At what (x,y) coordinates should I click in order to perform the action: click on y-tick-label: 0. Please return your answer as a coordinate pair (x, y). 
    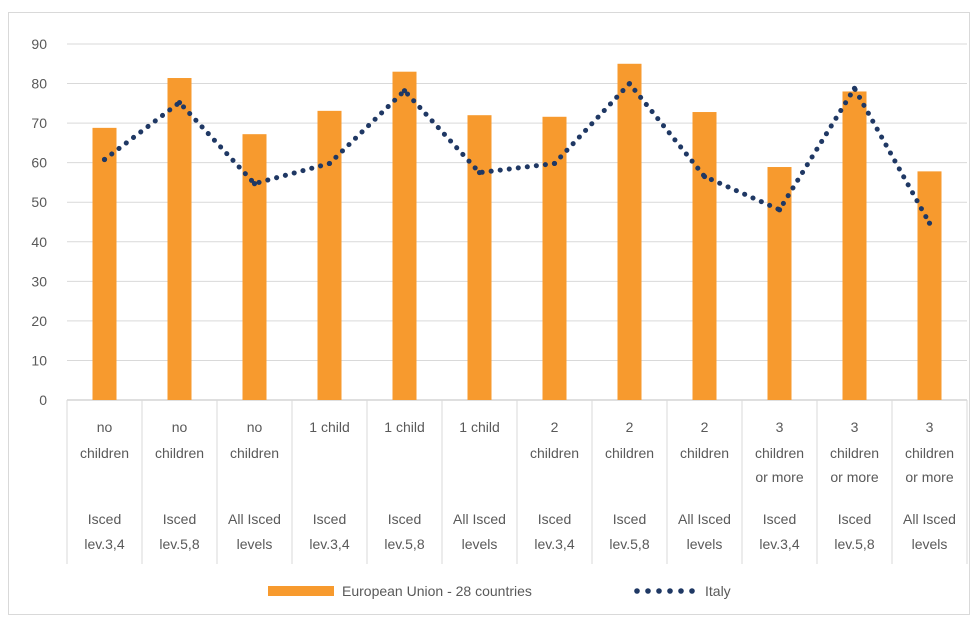
    Looking at the image, I should click on (43, 400).